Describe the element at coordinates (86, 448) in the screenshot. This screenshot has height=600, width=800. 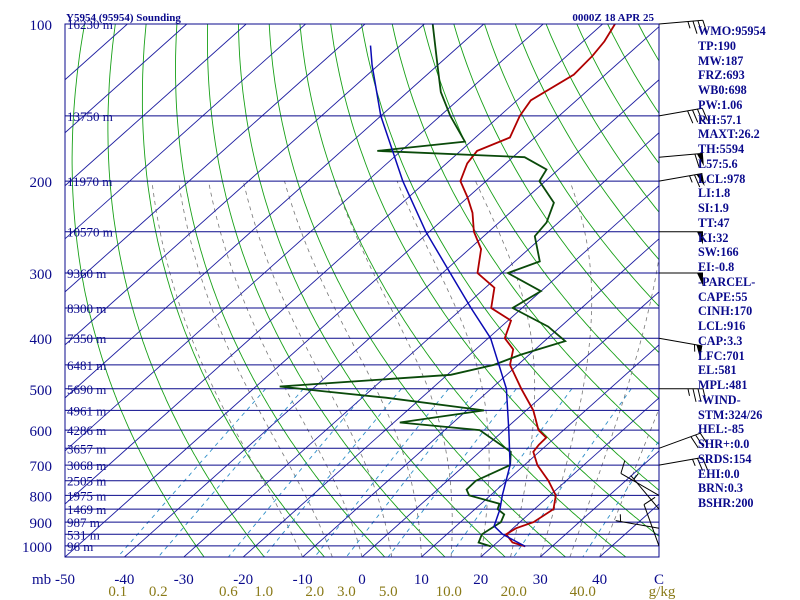
I see `height-label: 3657 m` at that location.